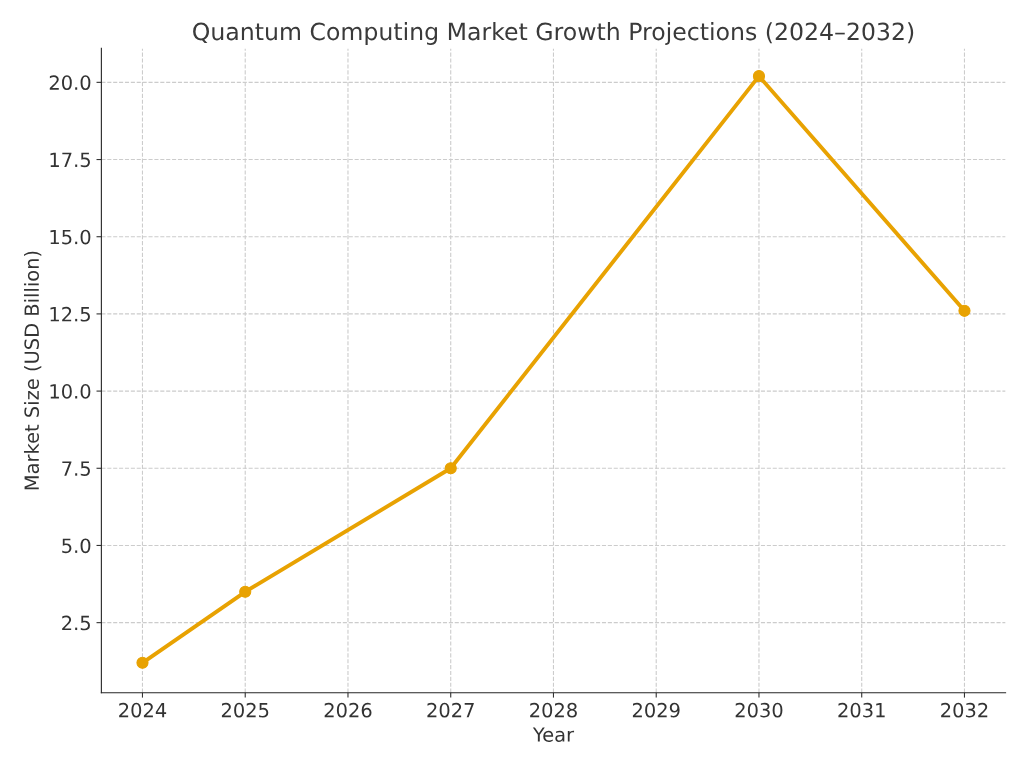 Image resolution: width=1024 pixels, height=768 pixels. Describe the element at coordinates (450, 710) in the screenshot. I see `x-tick-label: 2027` at that location.